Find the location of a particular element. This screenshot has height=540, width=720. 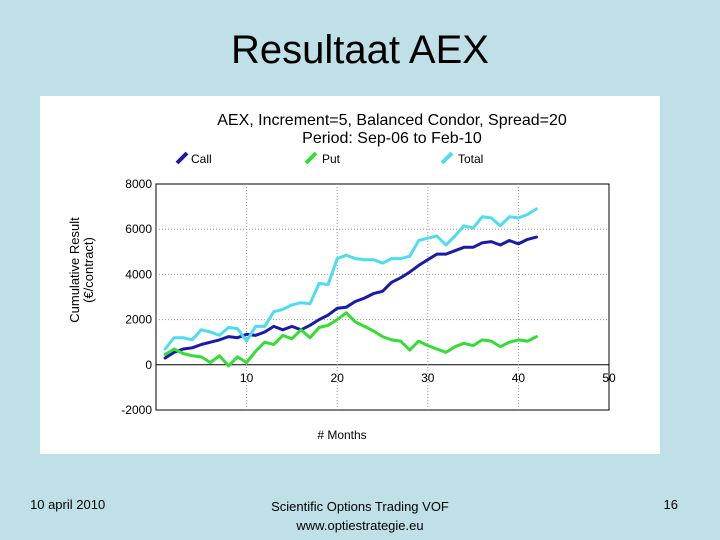

slide-title: Resultaat AEX is located at coordinates (360, 50).